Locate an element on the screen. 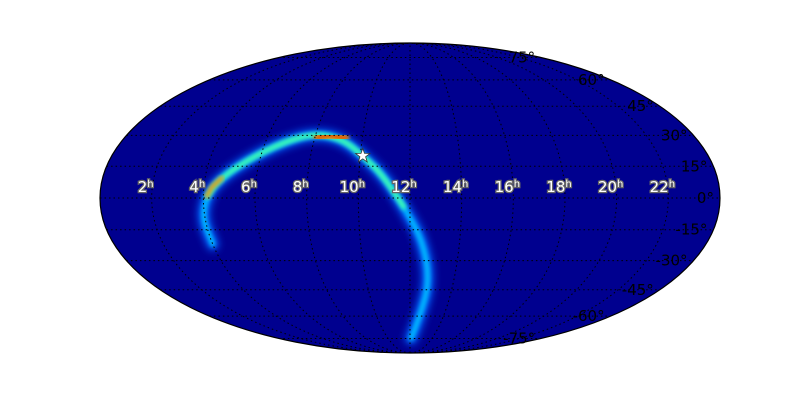  probability-secondary-peak is located at coordinates (214, 187).